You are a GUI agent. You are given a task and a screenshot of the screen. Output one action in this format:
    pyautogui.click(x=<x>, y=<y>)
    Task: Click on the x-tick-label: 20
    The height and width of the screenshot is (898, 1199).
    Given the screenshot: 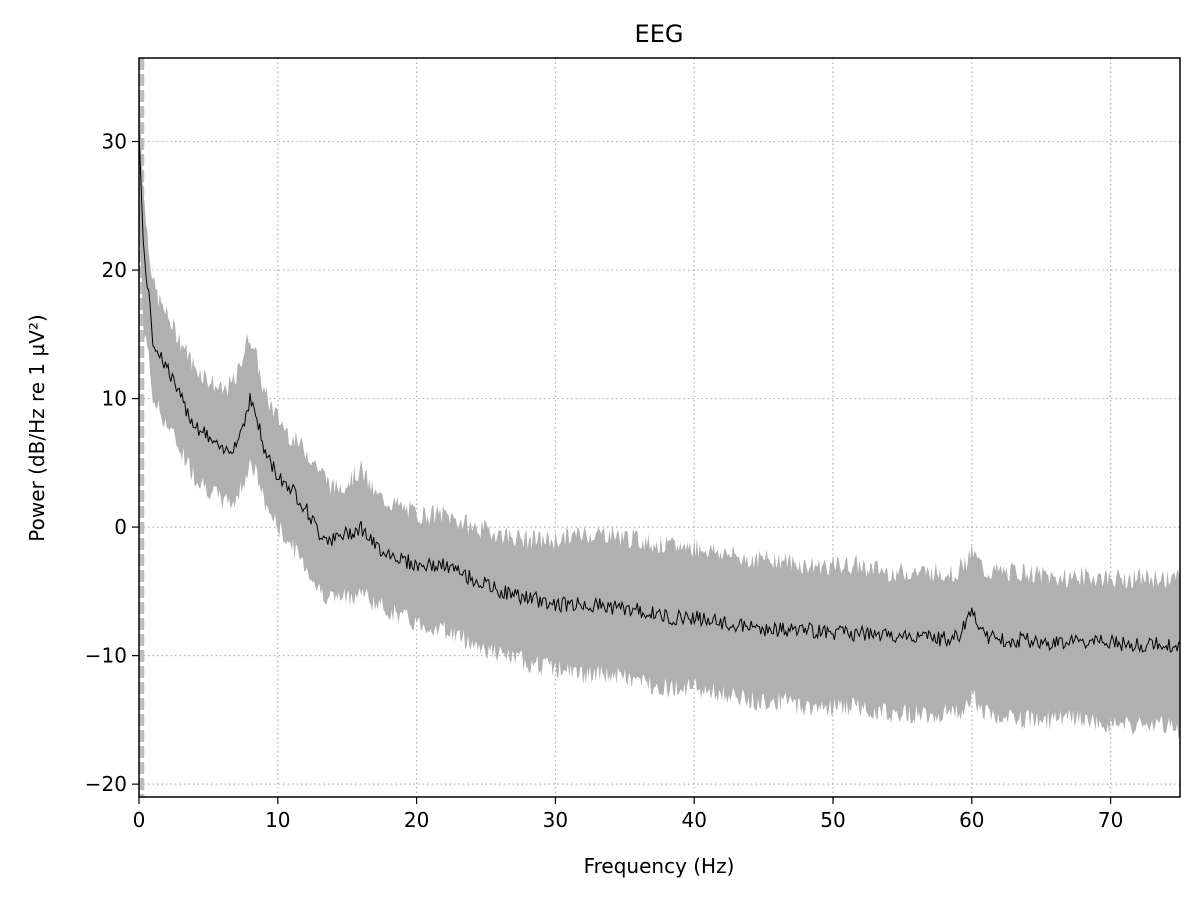 What is the action you would take?
    pyautogui.click(x=416, y=820)
    